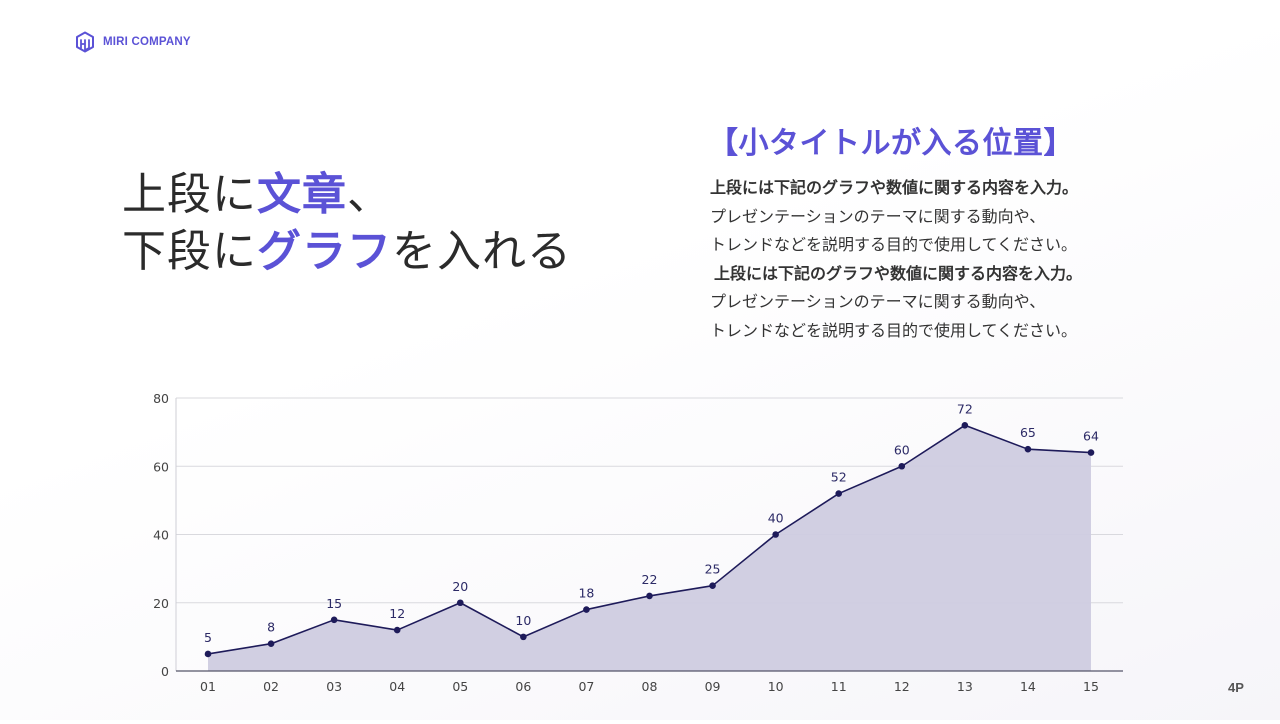 The height and width of the screenshot is (724, 1280). I want to click on x-tick-label: 09, so click(713, 686).